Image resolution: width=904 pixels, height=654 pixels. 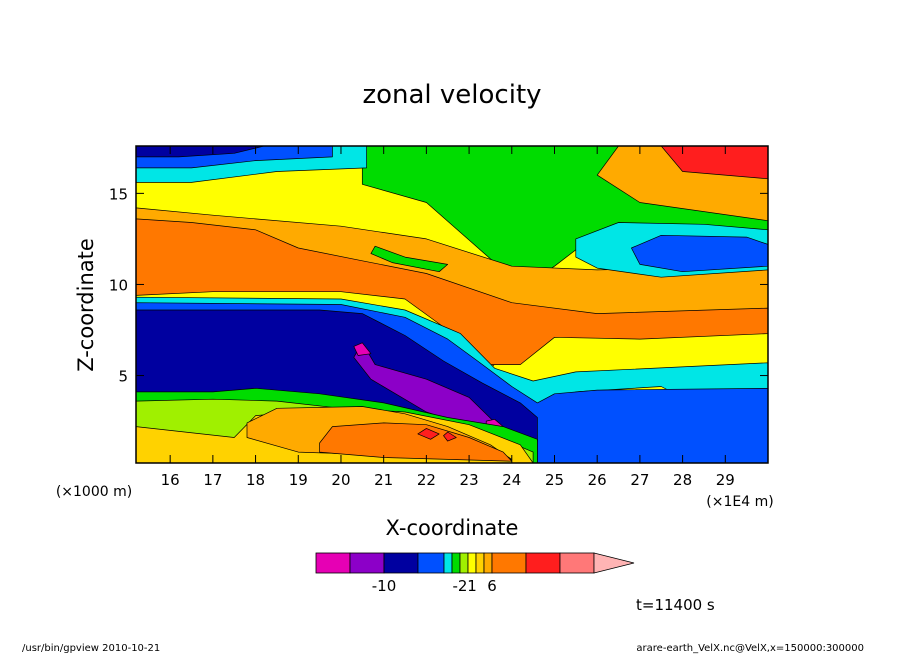 I want to click on y-axis-label: Z-coordinate, so click(x=86, y=305).